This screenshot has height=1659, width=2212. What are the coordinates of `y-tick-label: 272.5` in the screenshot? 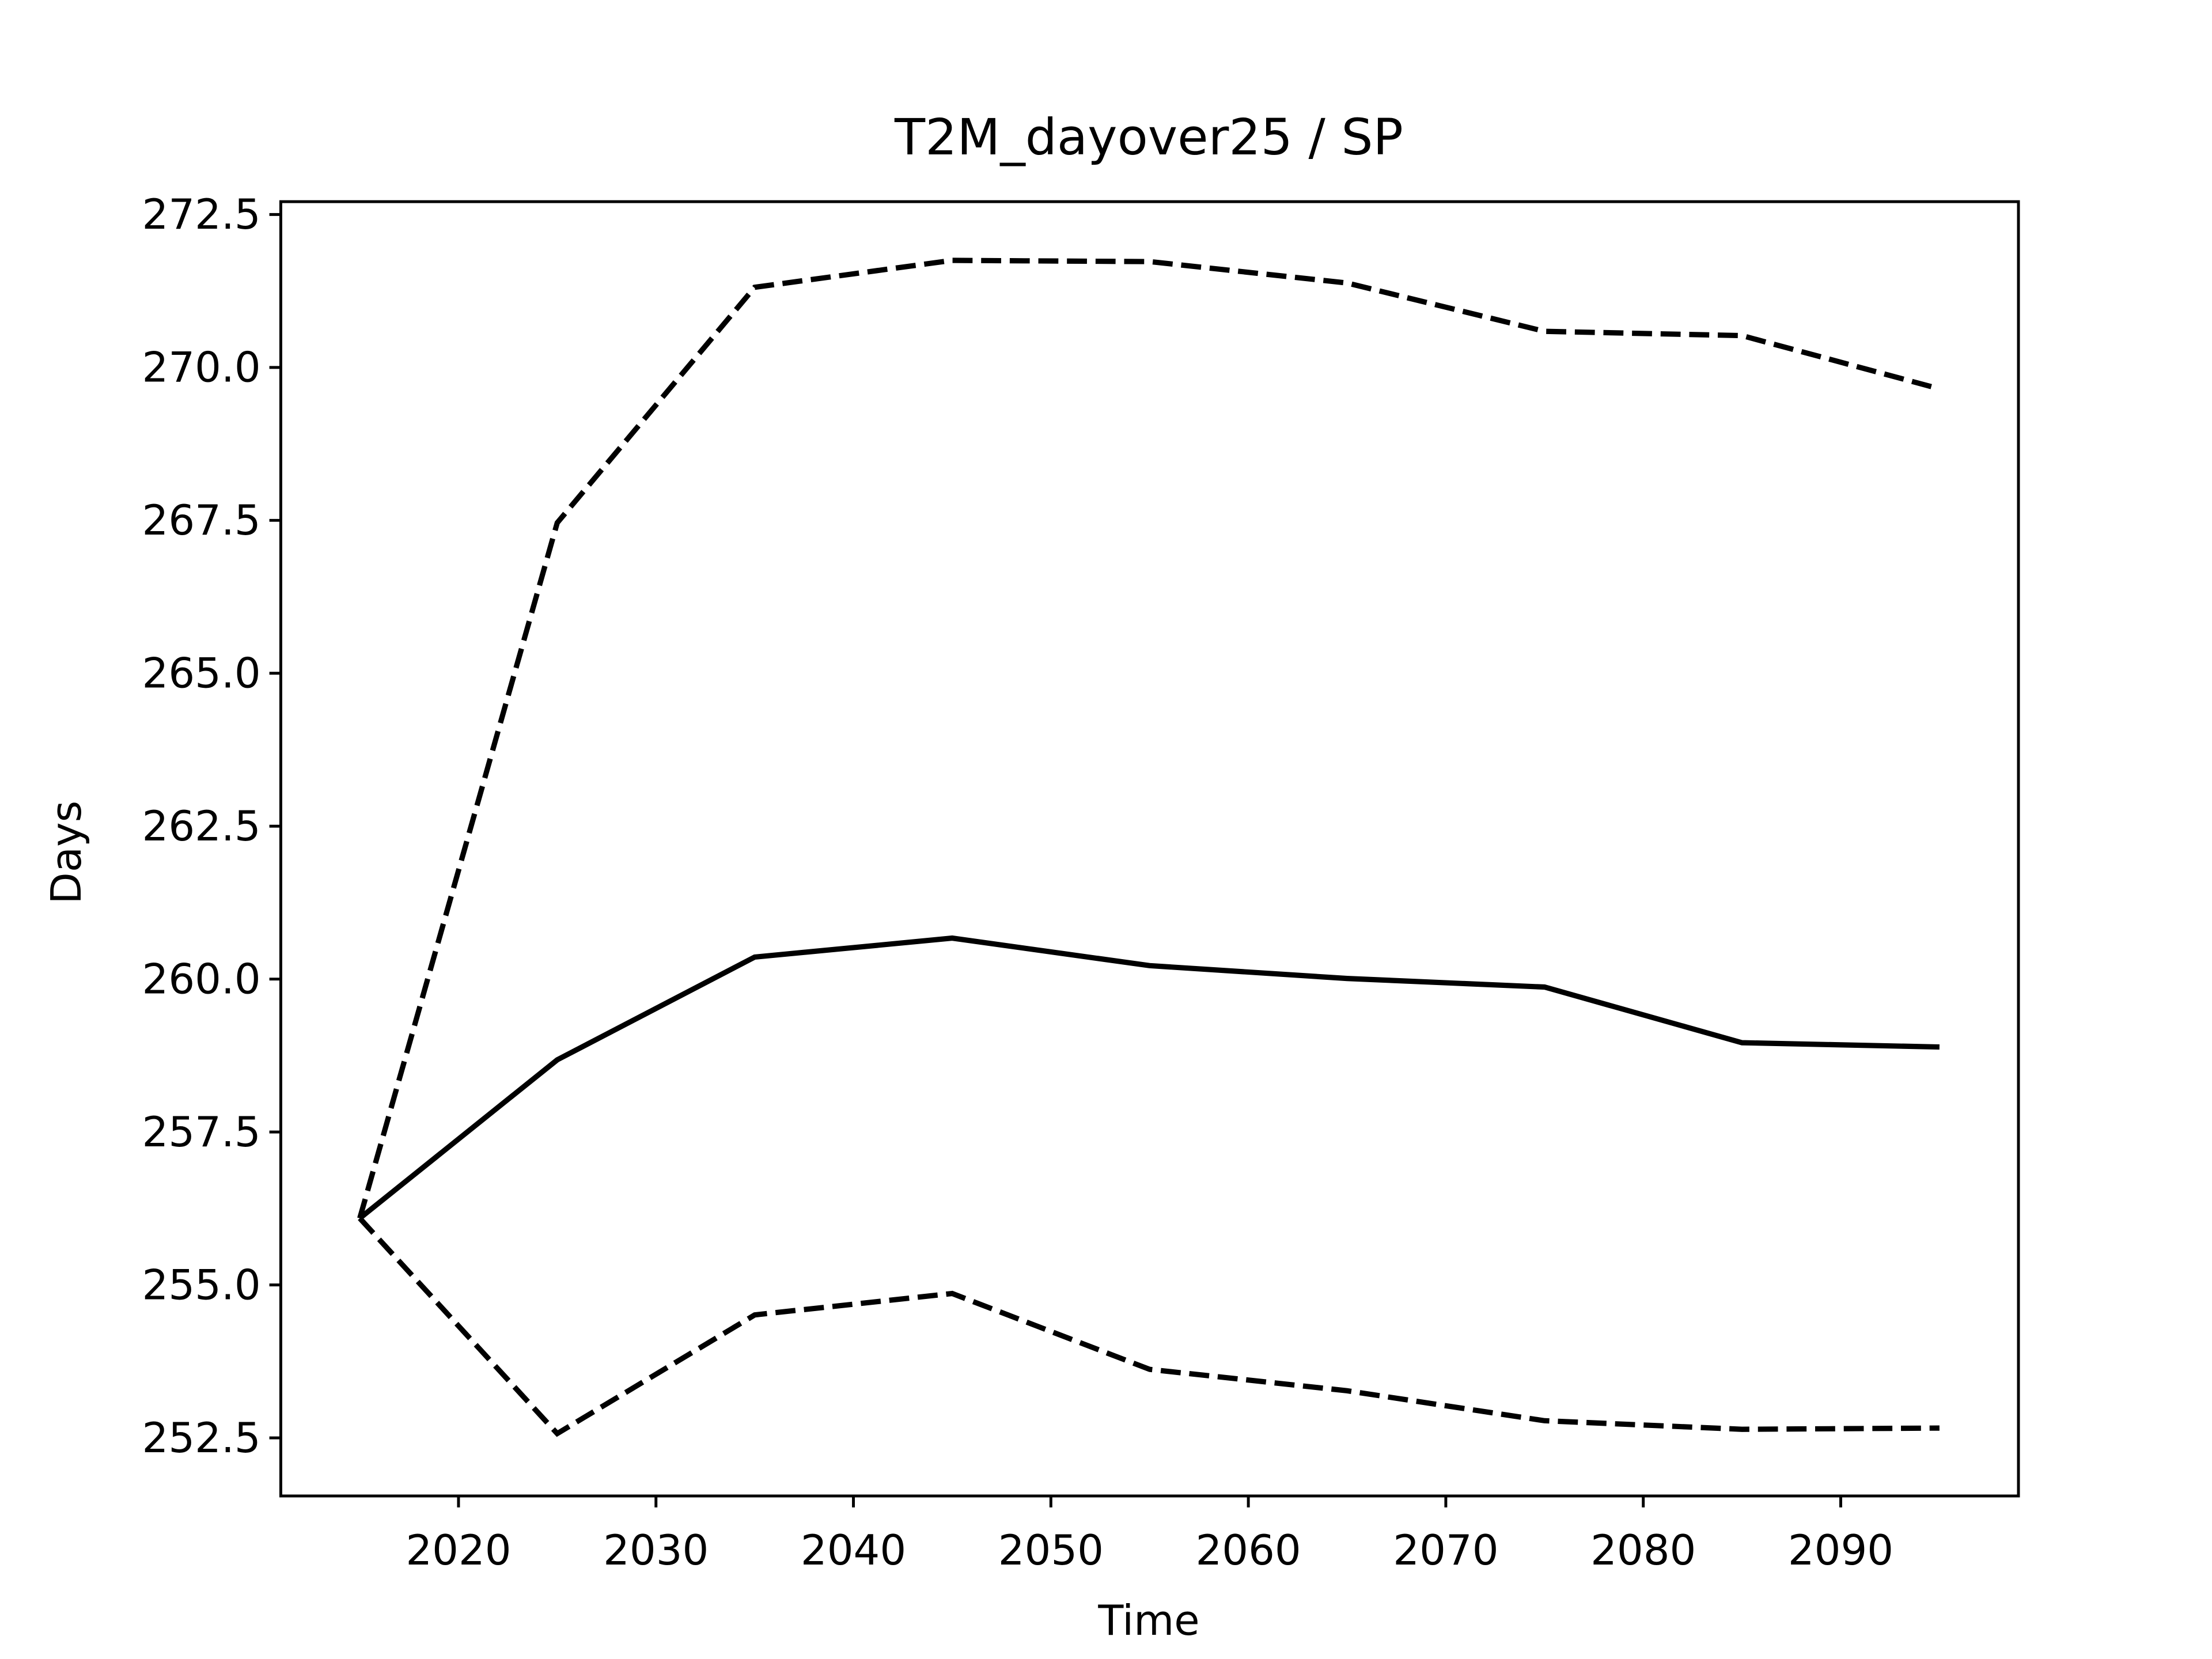 It's located at (201, 214).